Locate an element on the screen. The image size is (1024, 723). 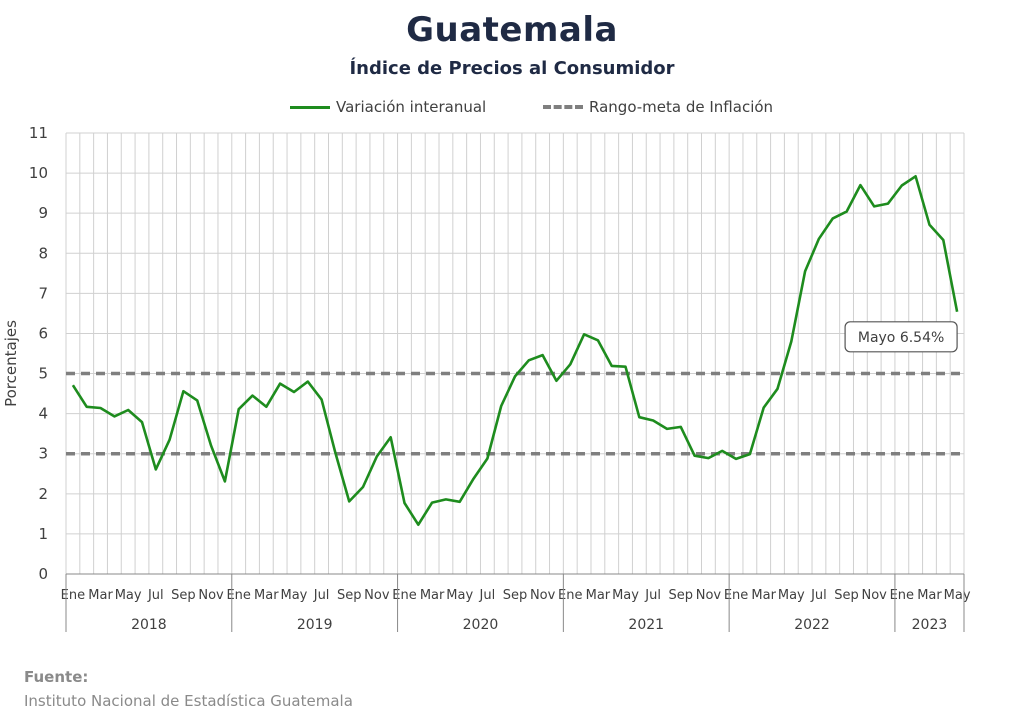
legend-item-rango-meta: Rango-meta de Inflación is located at coordinates (658, 107).